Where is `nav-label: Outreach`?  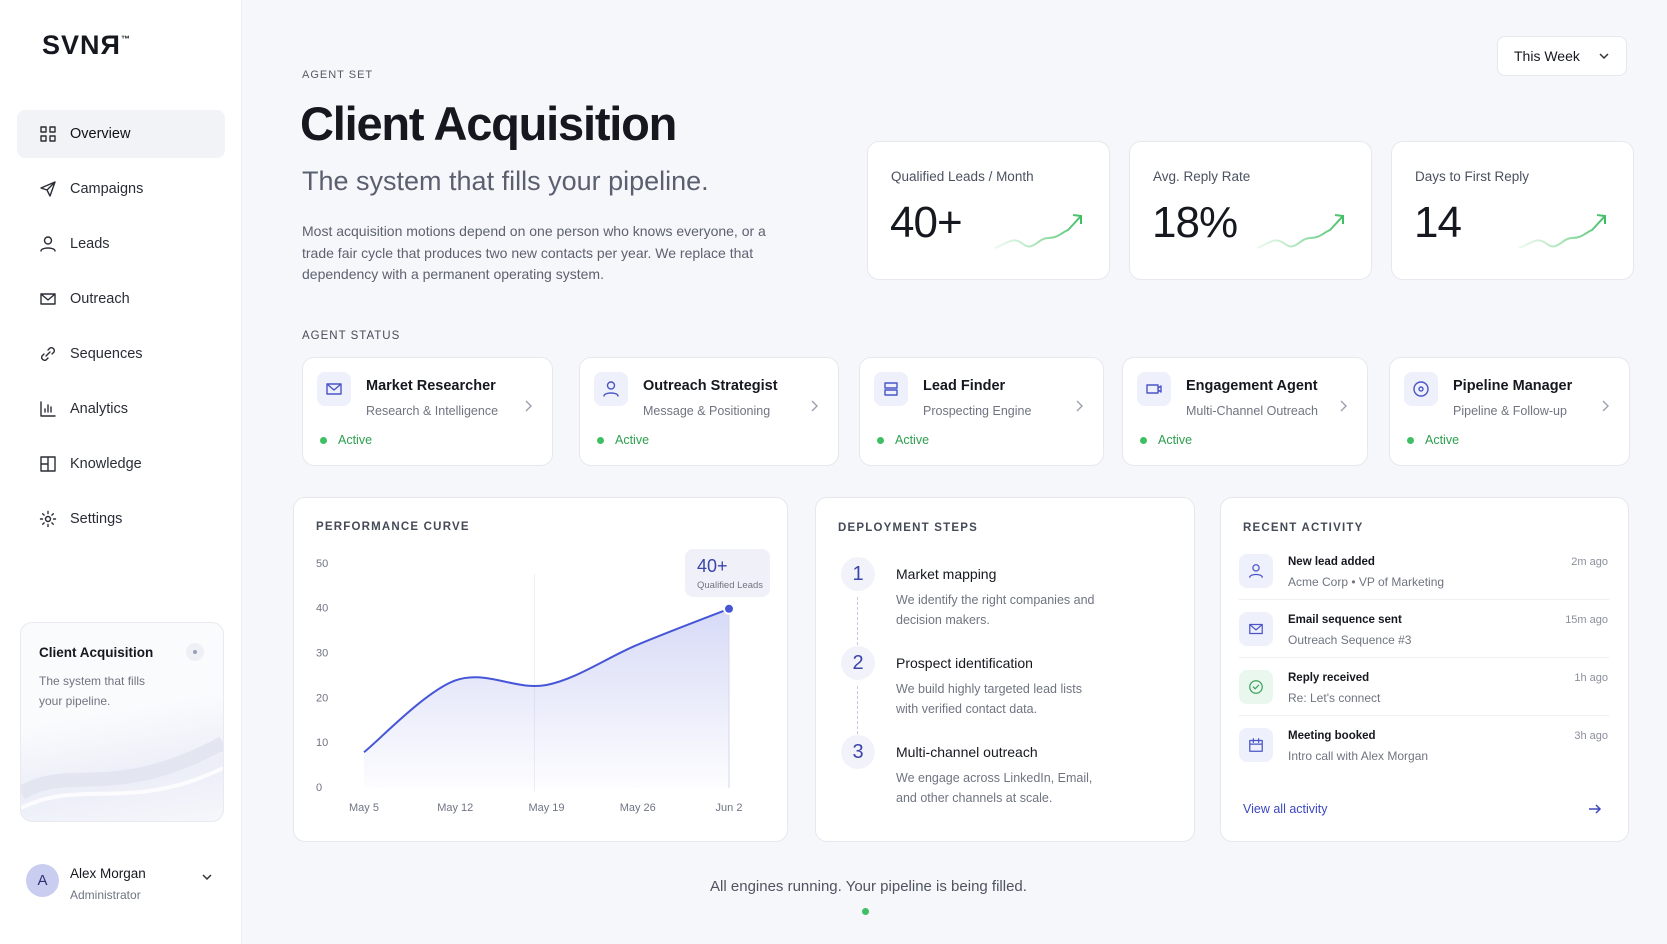
nav-label: Outreach is located at coordinates (100, 299).